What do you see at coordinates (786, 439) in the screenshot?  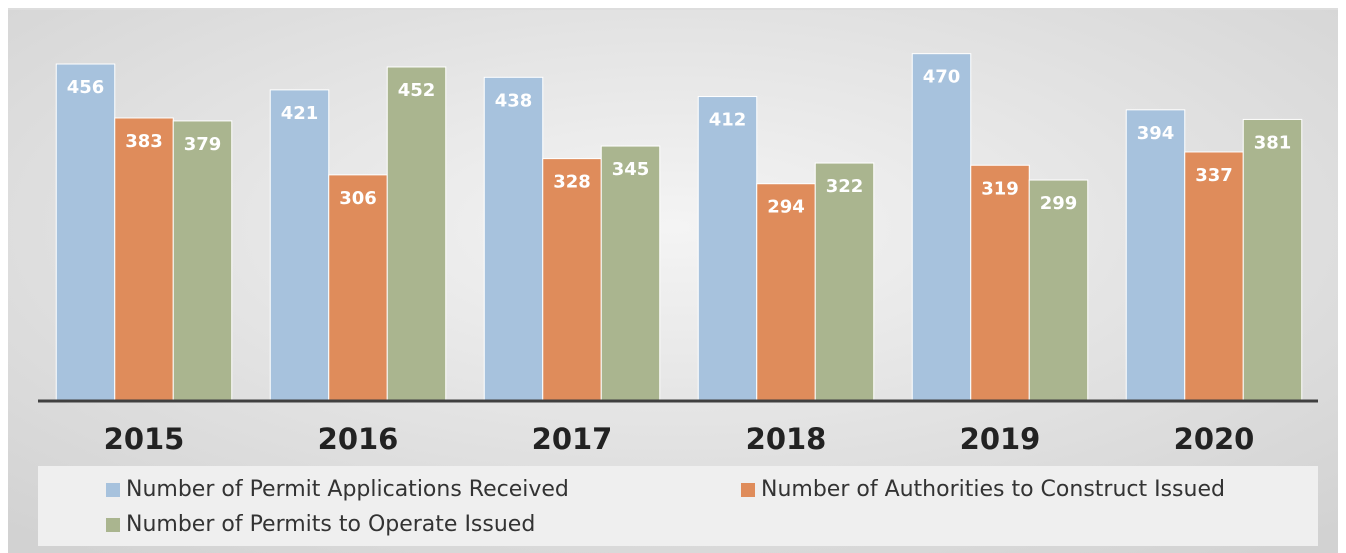 I see `x-tick-label: 2018` at bounding box center [786, 439].